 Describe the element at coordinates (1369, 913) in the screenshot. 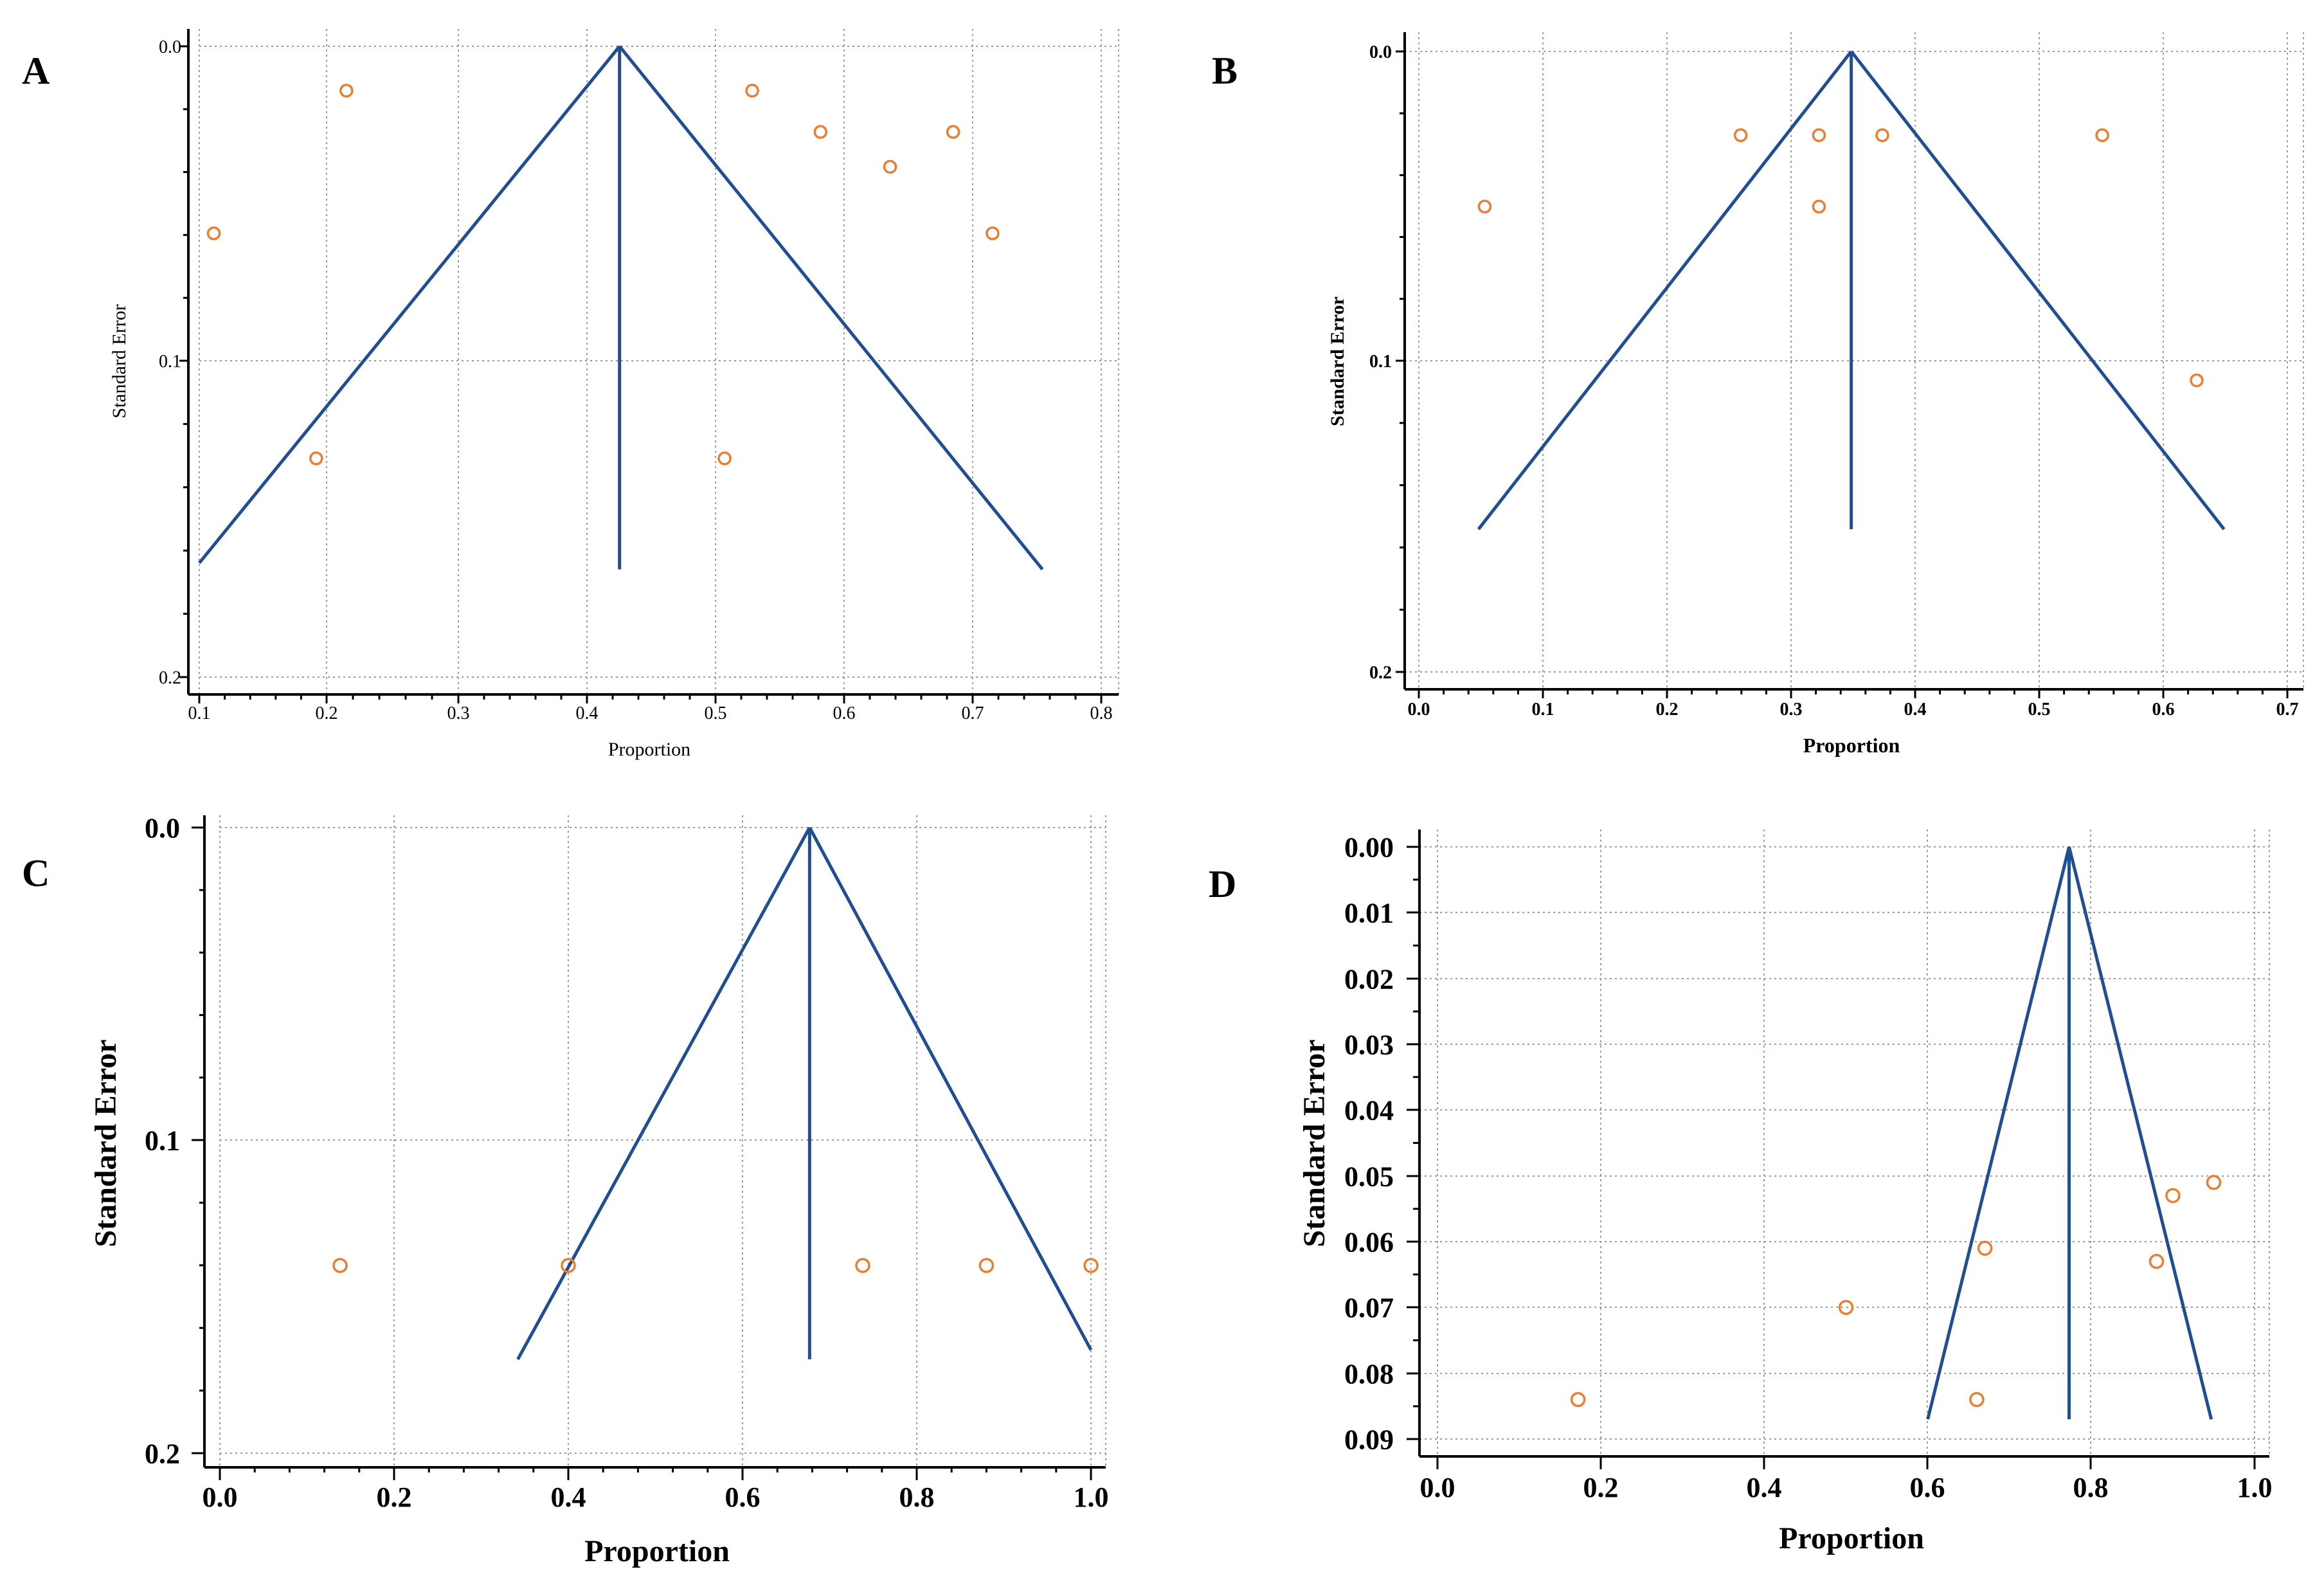

I see `y-tick-label: 0.01` at that location.